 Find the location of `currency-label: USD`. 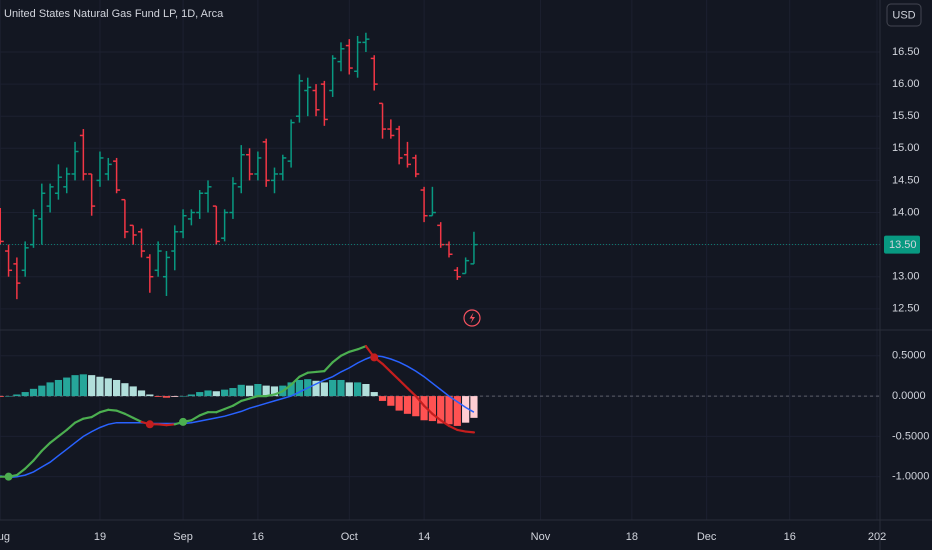

currency-label: USD is located at coordinates (903, 15).